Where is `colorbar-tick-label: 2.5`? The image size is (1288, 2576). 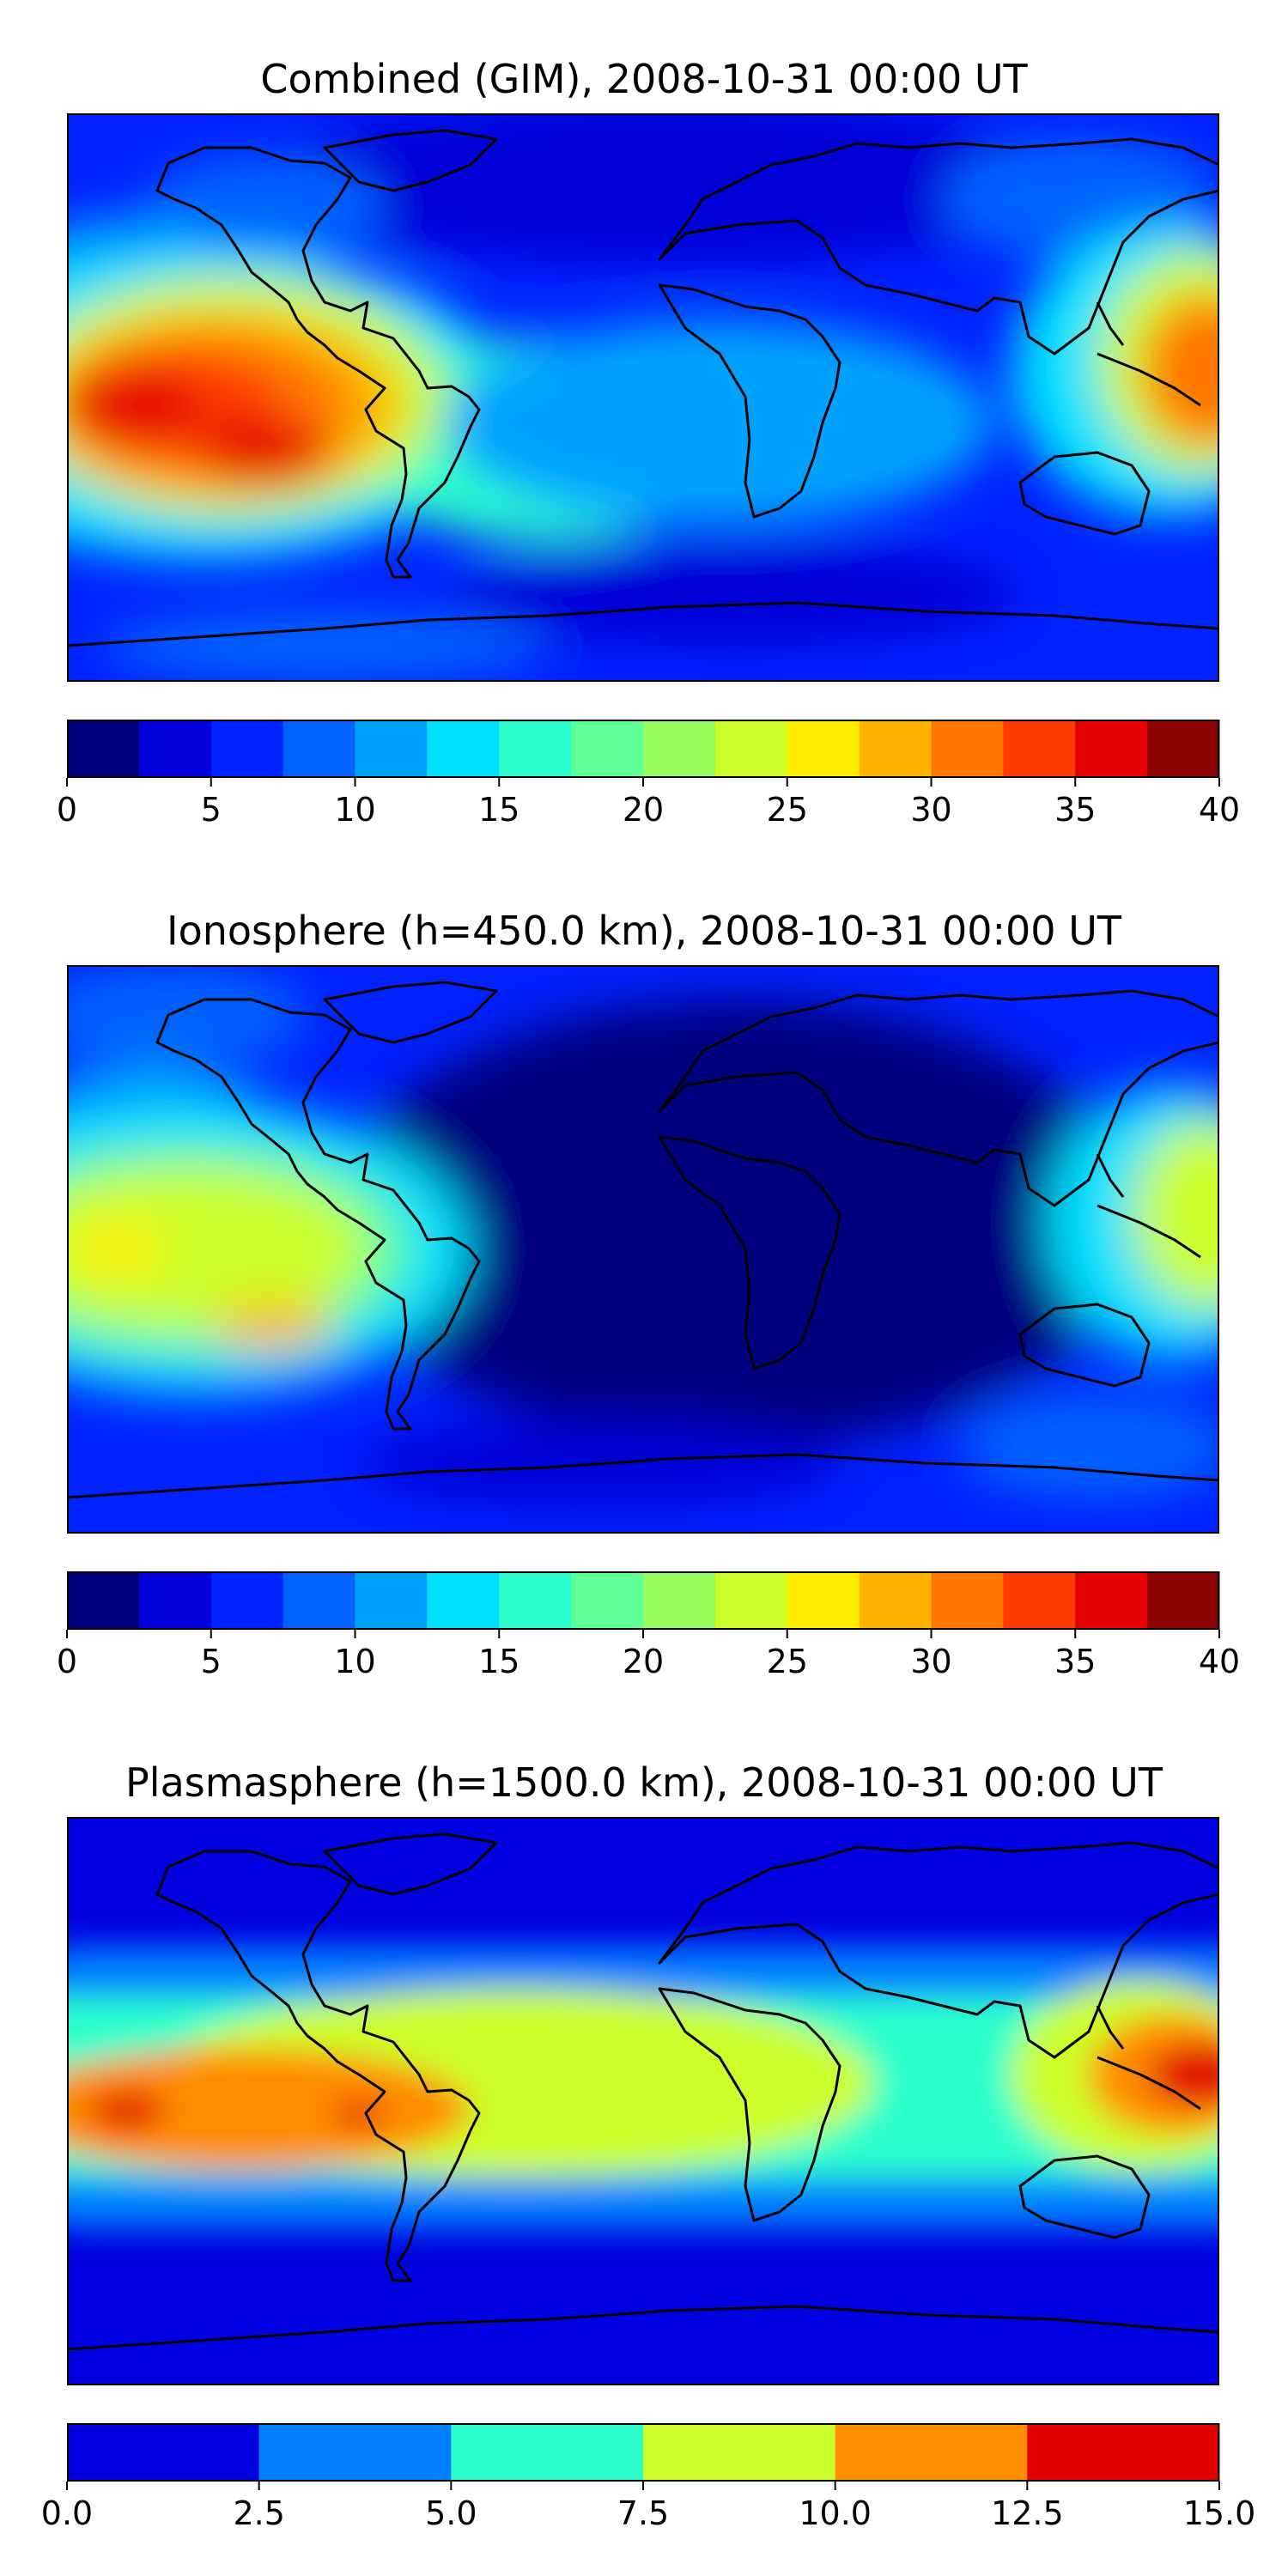
colorbar-tick-label: 2.5 is located at coordinates (258, 2513).